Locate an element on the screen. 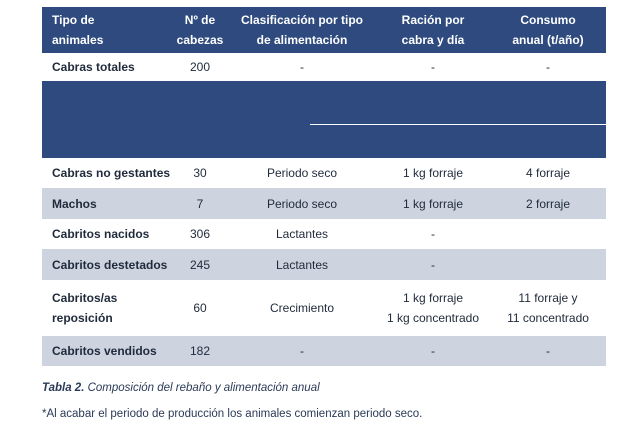  cell-animal-type: Cabritos/as reposición is located at coordinates (107, 308).